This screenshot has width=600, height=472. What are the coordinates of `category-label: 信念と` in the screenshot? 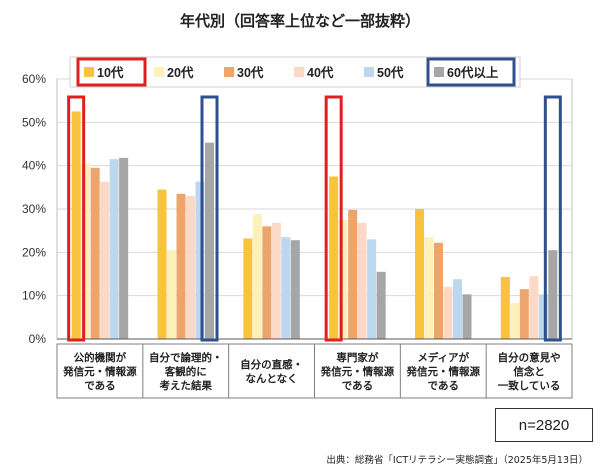 It's located at (529, 371).